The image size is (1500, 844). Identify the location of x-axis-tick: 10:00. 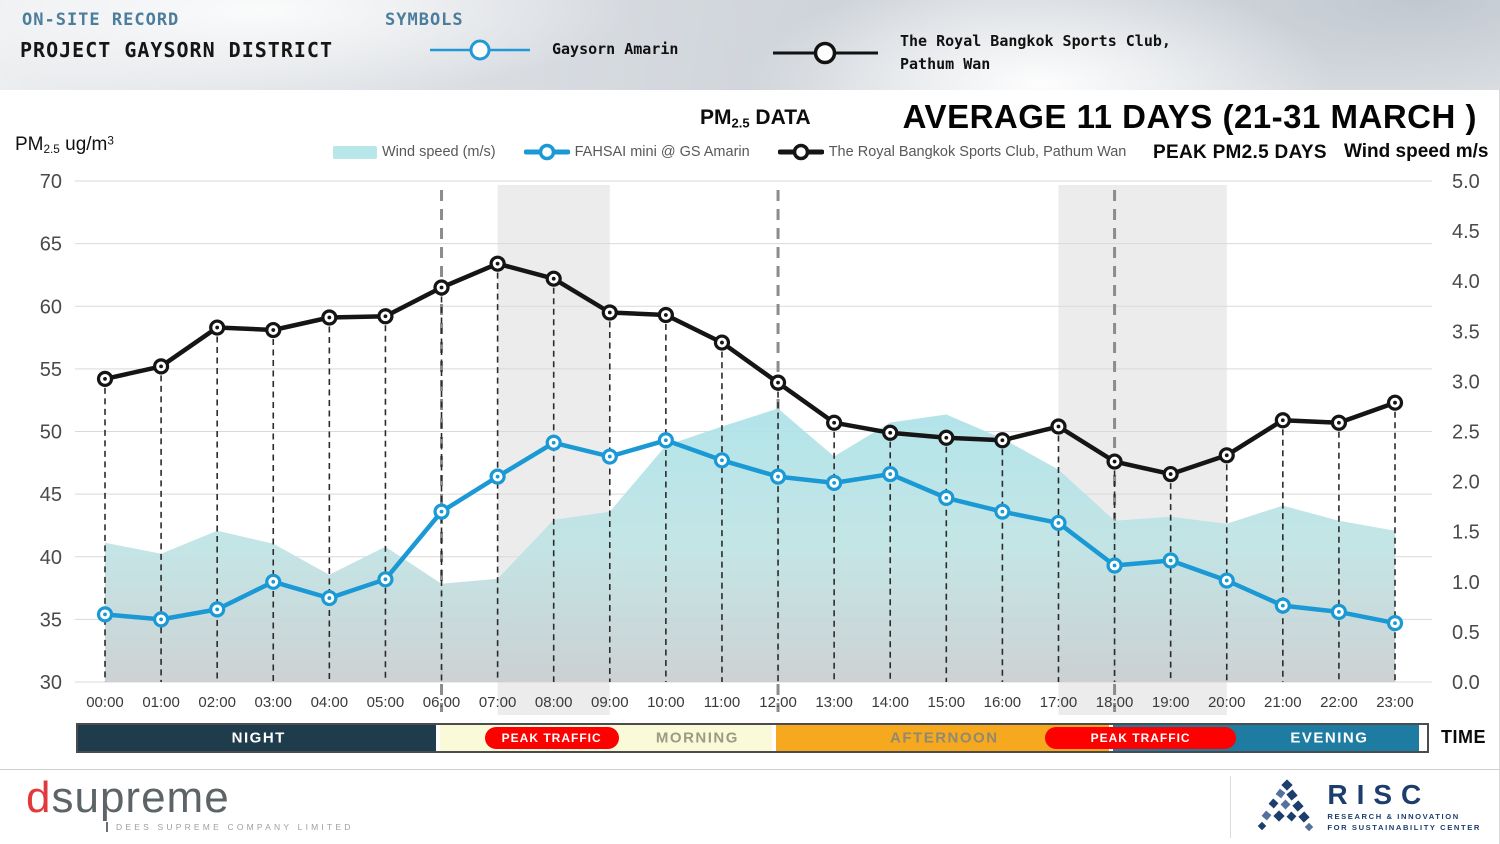
(666, 702).